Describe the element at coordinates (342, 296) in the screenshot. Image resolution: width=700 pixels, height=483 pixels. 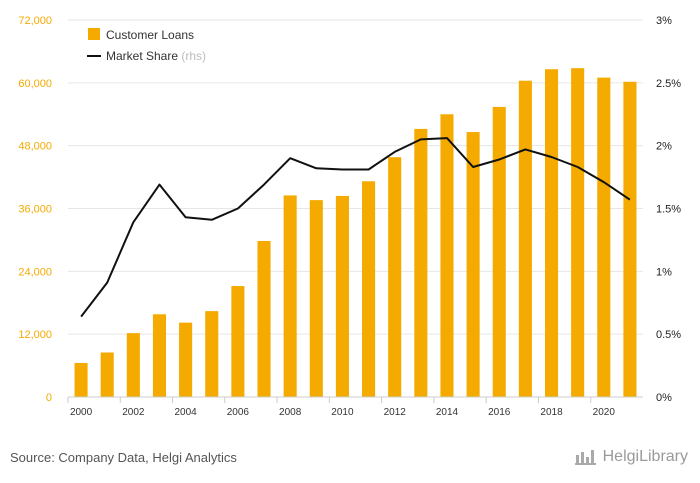
I see `bar-2010` at that location.